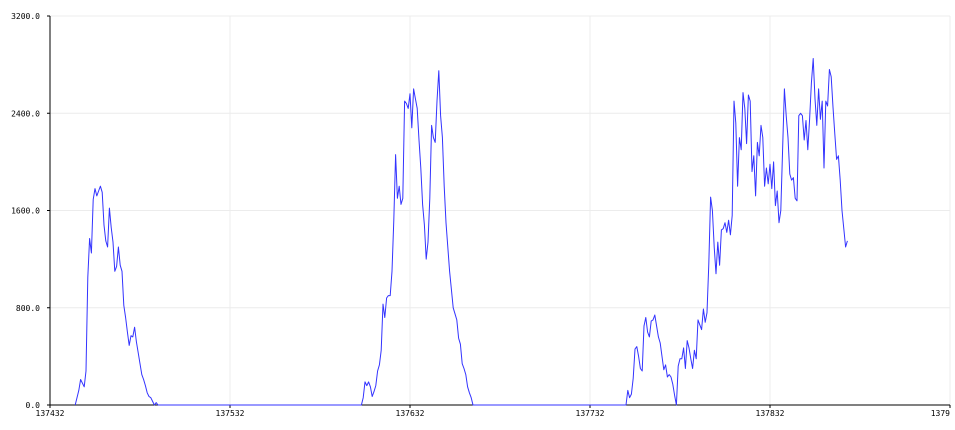 This screenshot has width=955, height=430. I want to click on y-tick-label: 0.0, so click(33, 405).